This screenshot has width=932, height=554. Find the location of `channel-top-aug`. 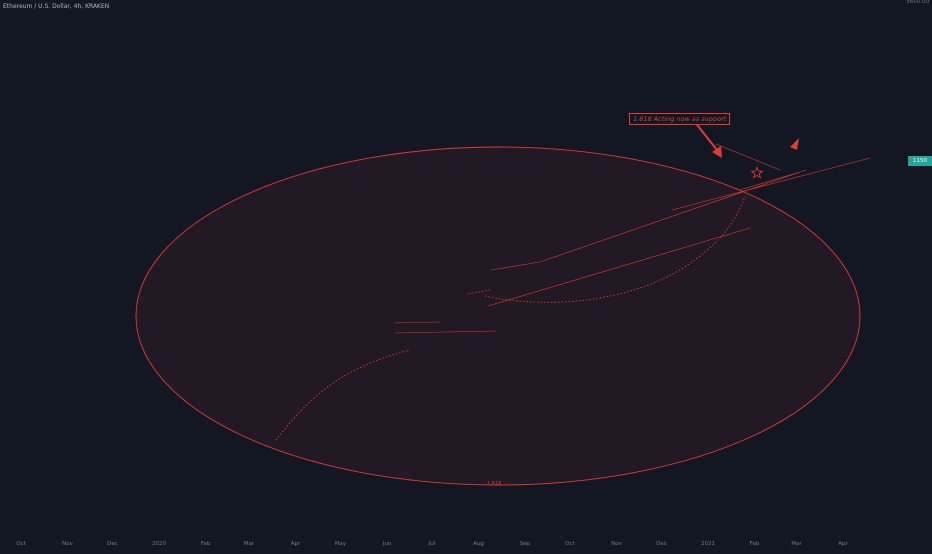

channel-top-aug is located at coordinates (515, 266).